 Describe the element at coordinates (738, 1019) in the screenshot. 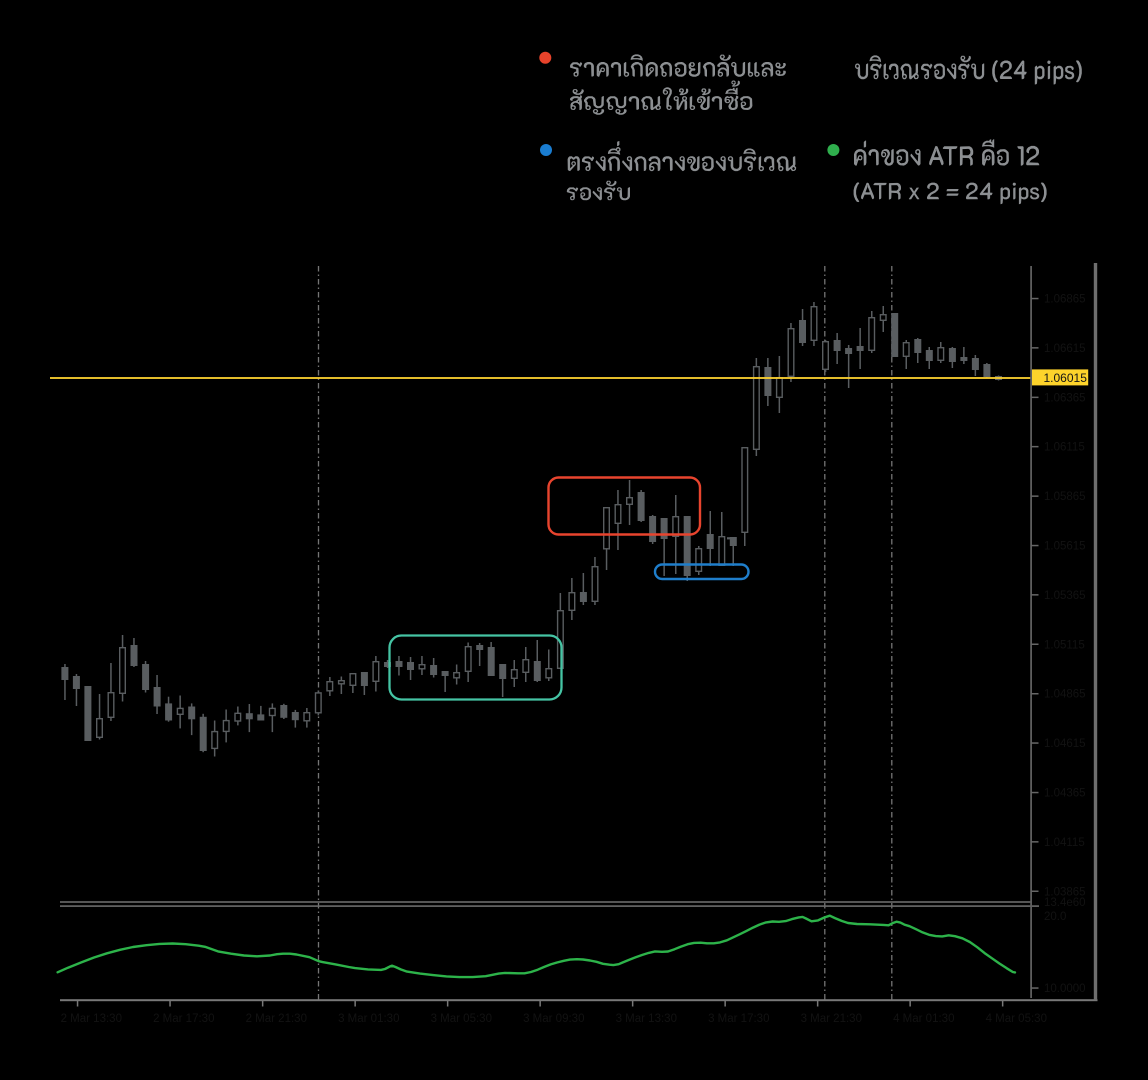

I see `svg-text: 3 Mar 17:30` at that location.